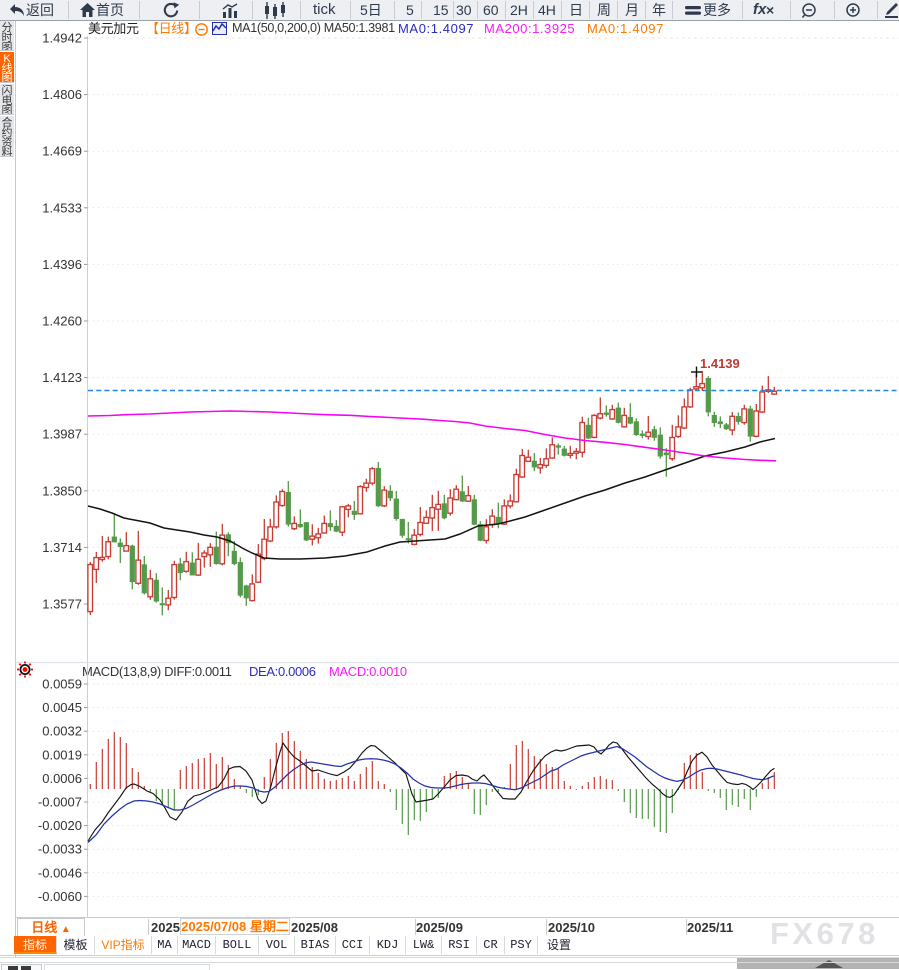 The height and width of the screenshot is (970, 899). Describe the element at coordinates (60, 849) in the screenshot. I see `svg-text: -0.0033` at that location.